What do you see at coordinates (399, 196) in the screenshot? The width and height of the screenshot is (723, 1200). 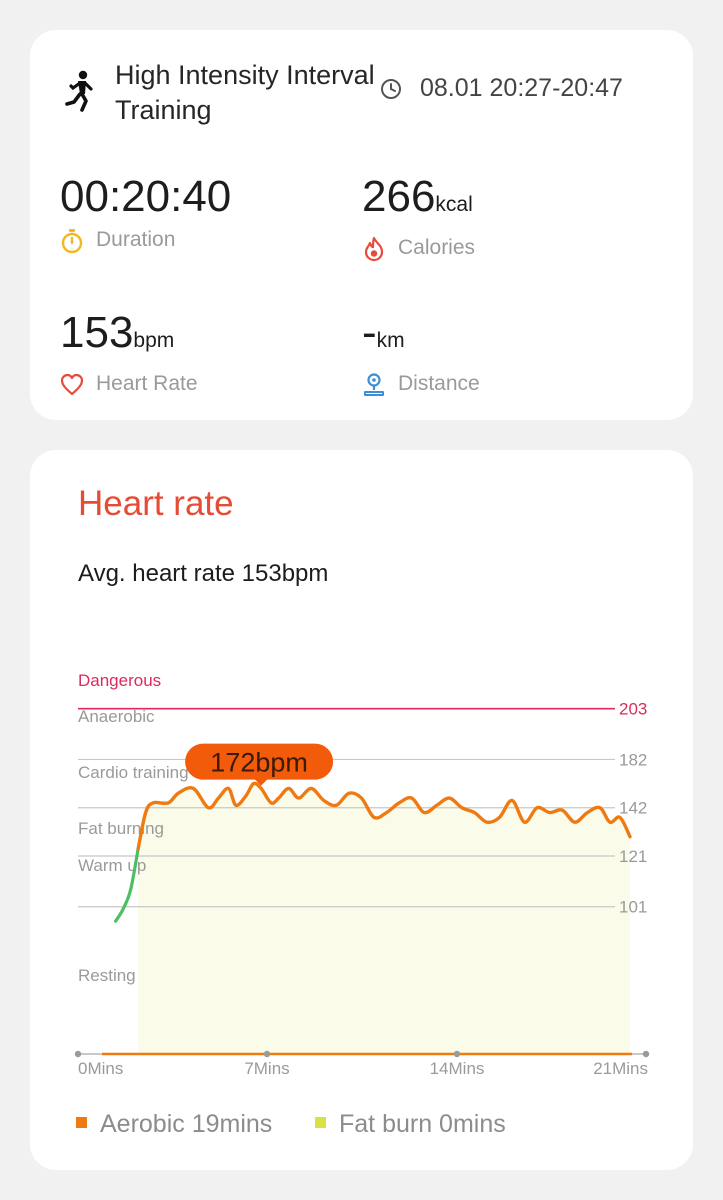 I see `calories-value: 266` at bounding box center [399, 196].